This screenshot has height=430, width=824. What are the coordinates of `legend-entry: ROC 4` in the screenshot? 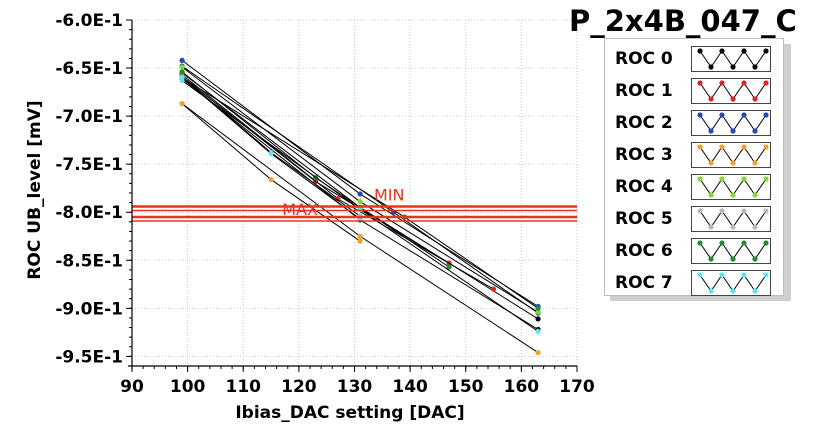 It's located at (694, 187).